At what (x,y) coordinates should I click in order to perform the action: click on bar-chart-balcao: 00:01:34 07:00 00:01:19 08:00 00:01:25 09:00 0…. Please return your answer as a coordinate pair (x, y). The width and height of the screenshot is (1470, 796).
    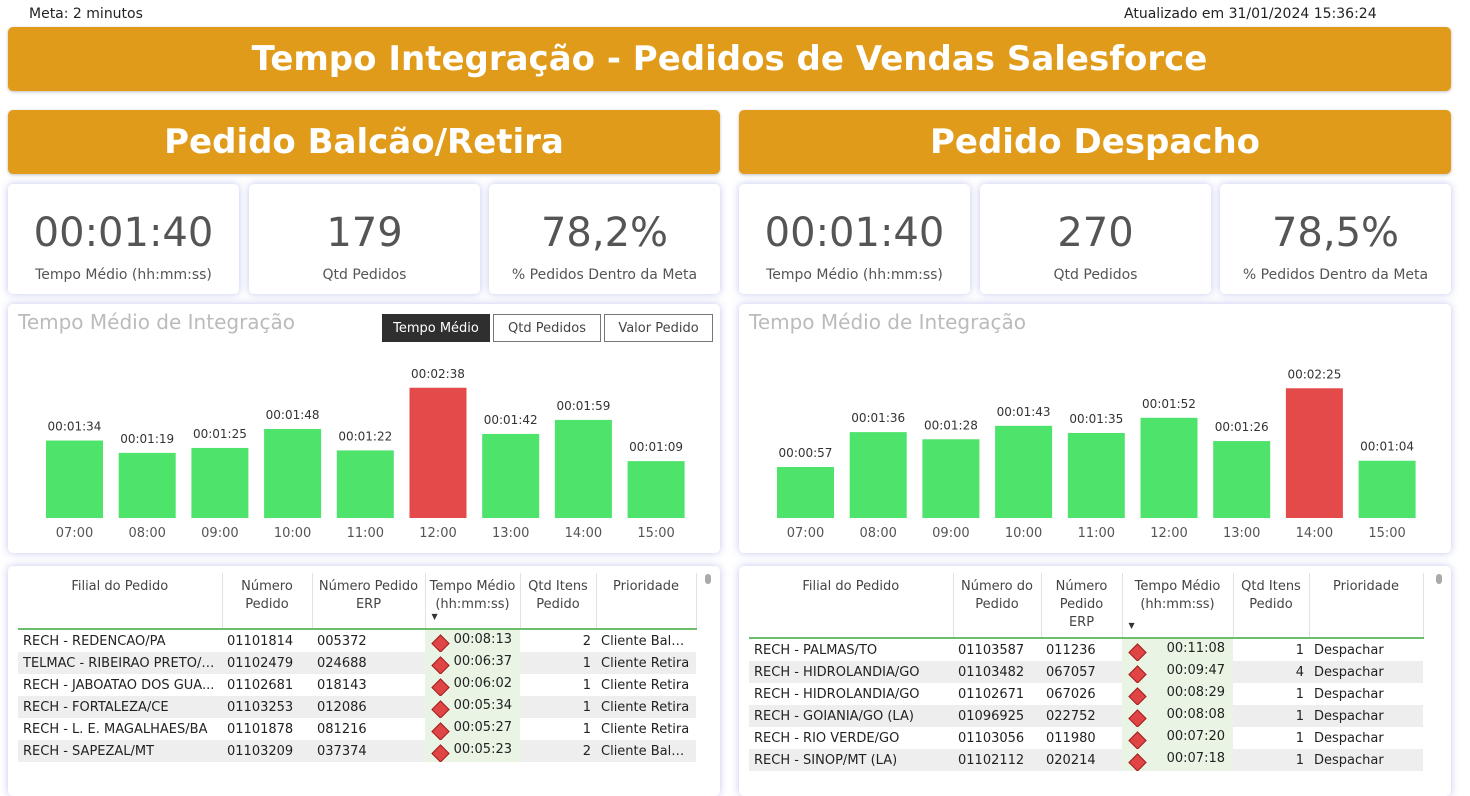
    Looking at the image, I should click on (365, 454).